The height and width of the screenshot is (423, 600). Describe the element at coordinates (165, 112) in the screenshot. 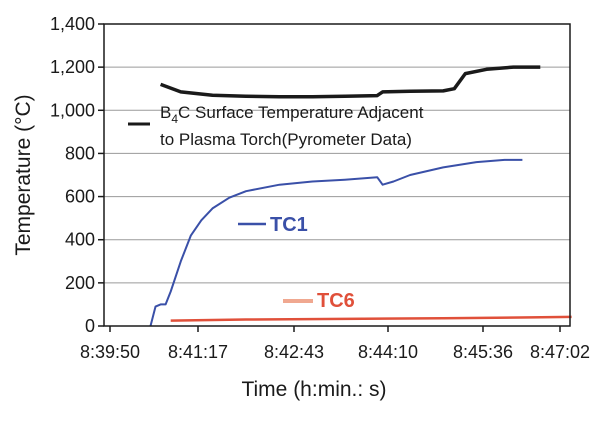

I see `legend-label-prefix: B` at that location.